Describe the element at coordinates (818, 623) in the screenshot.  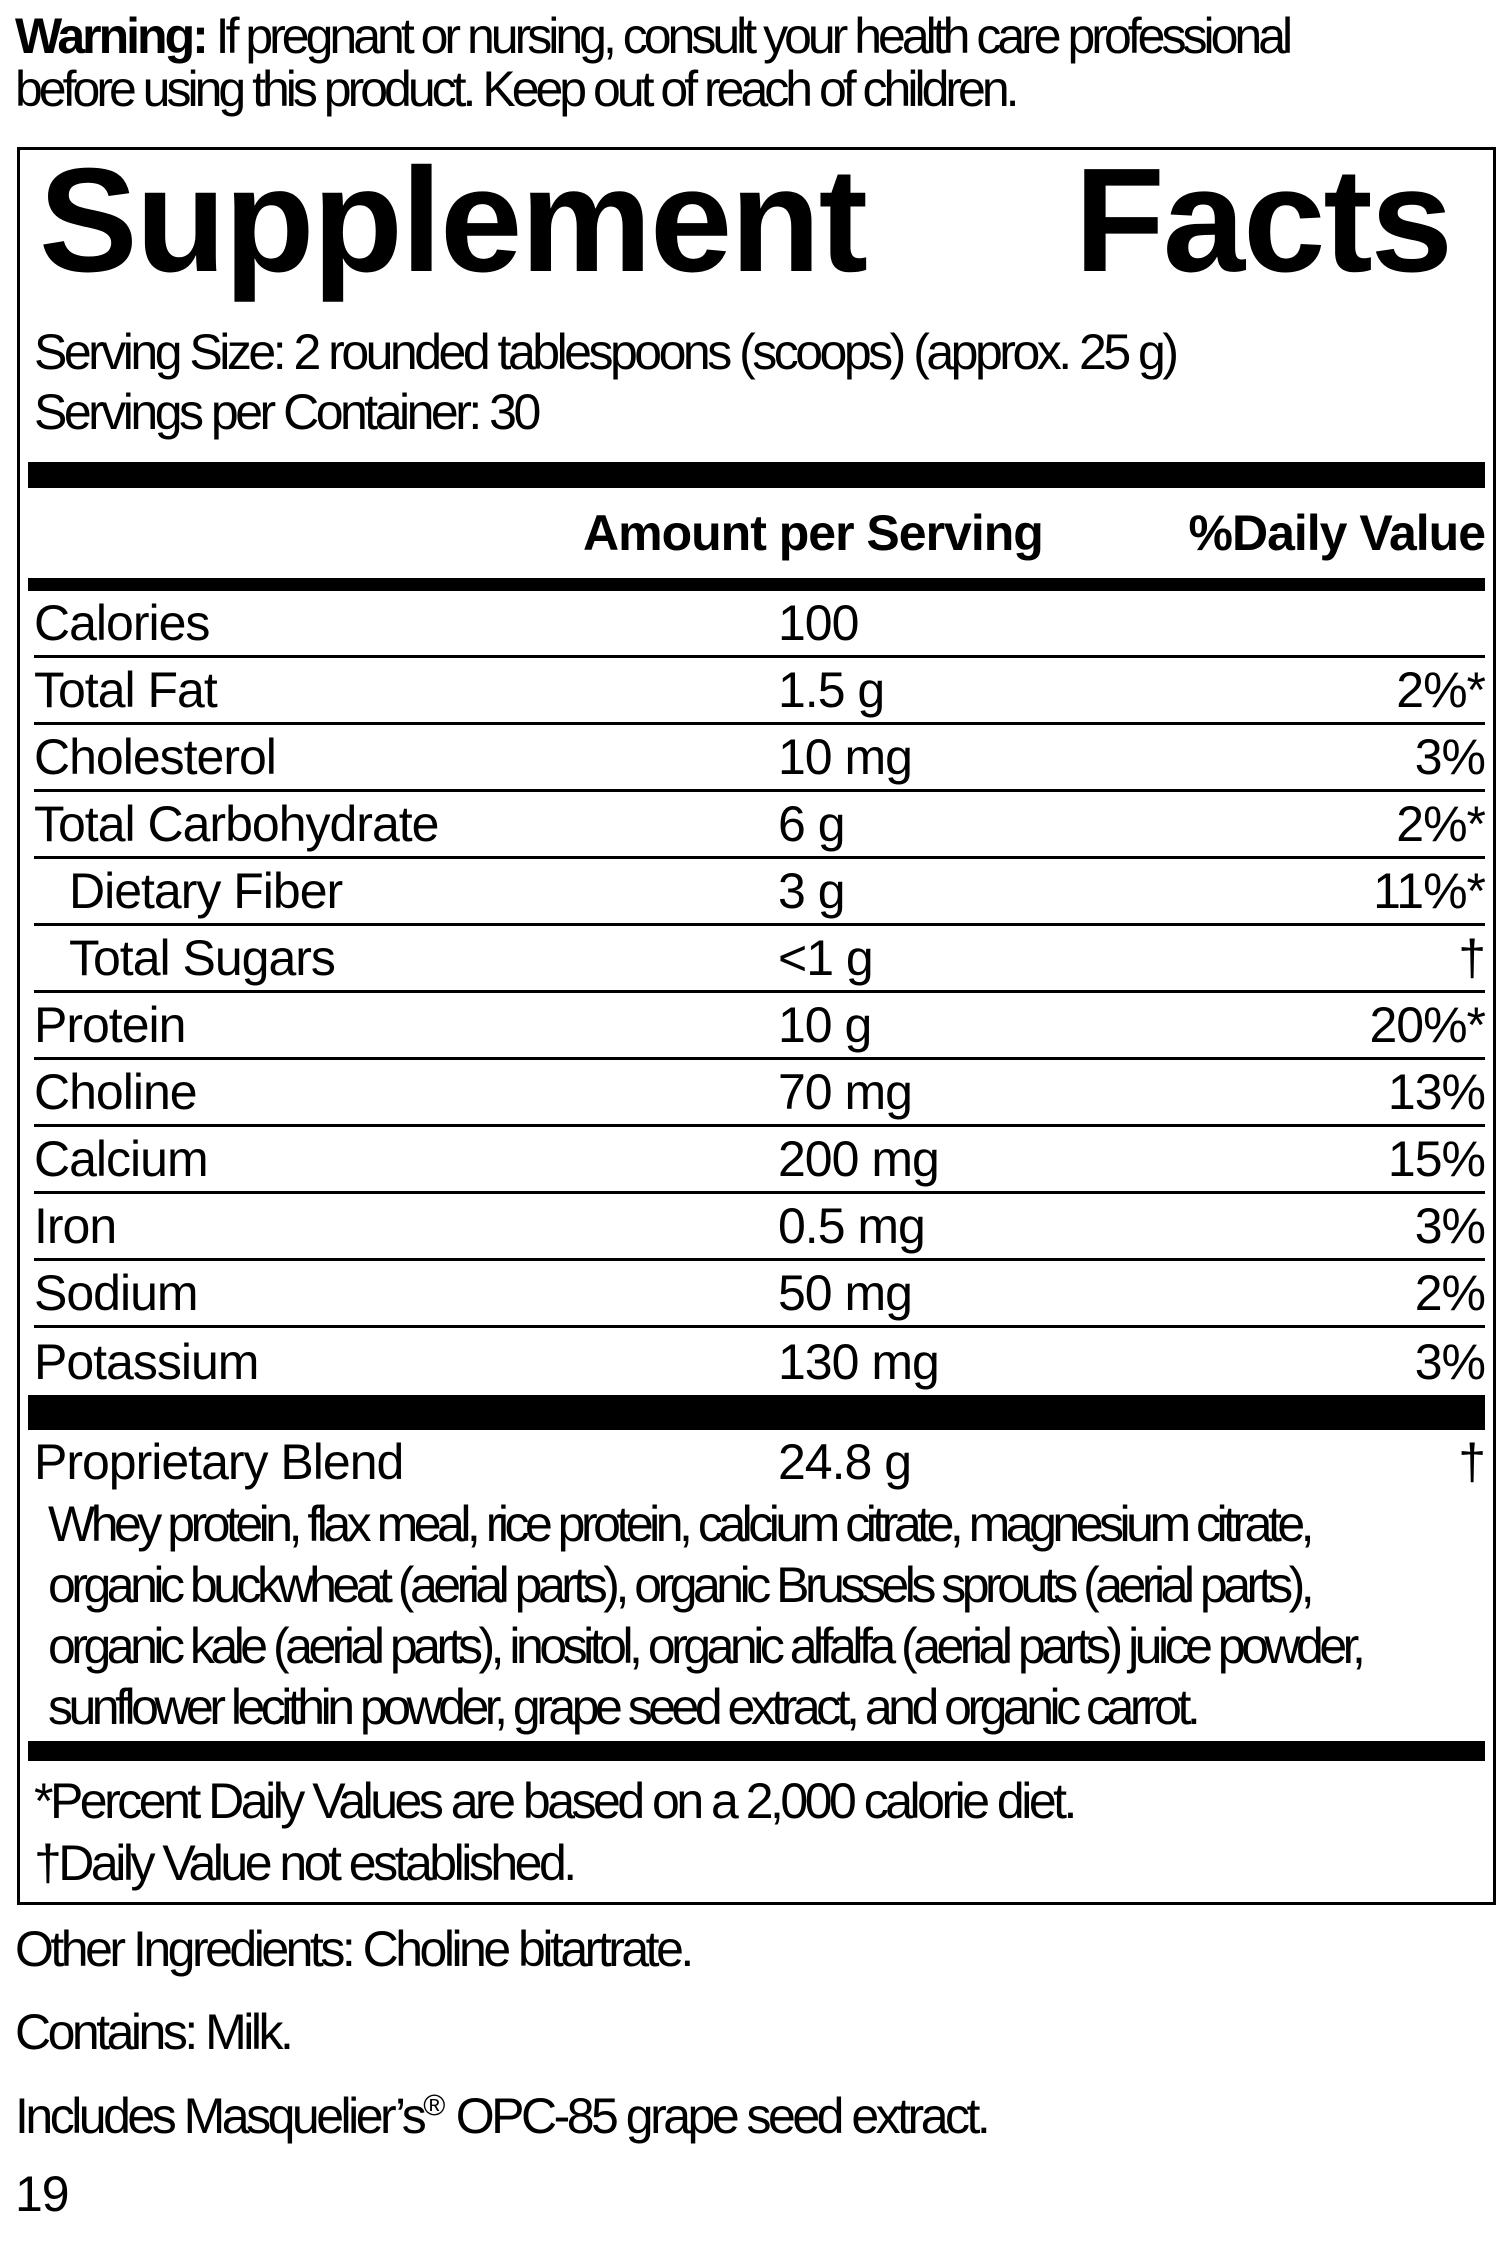
I see `nutrient-amount: 100` at that location.